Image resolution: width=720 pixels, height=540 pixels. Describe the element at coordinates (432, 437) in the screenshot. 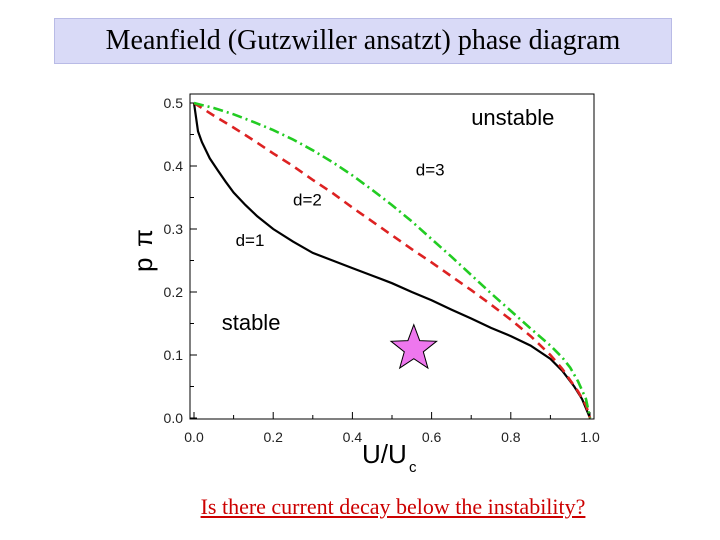

I see `x-tick-label: 0.6` at that location.